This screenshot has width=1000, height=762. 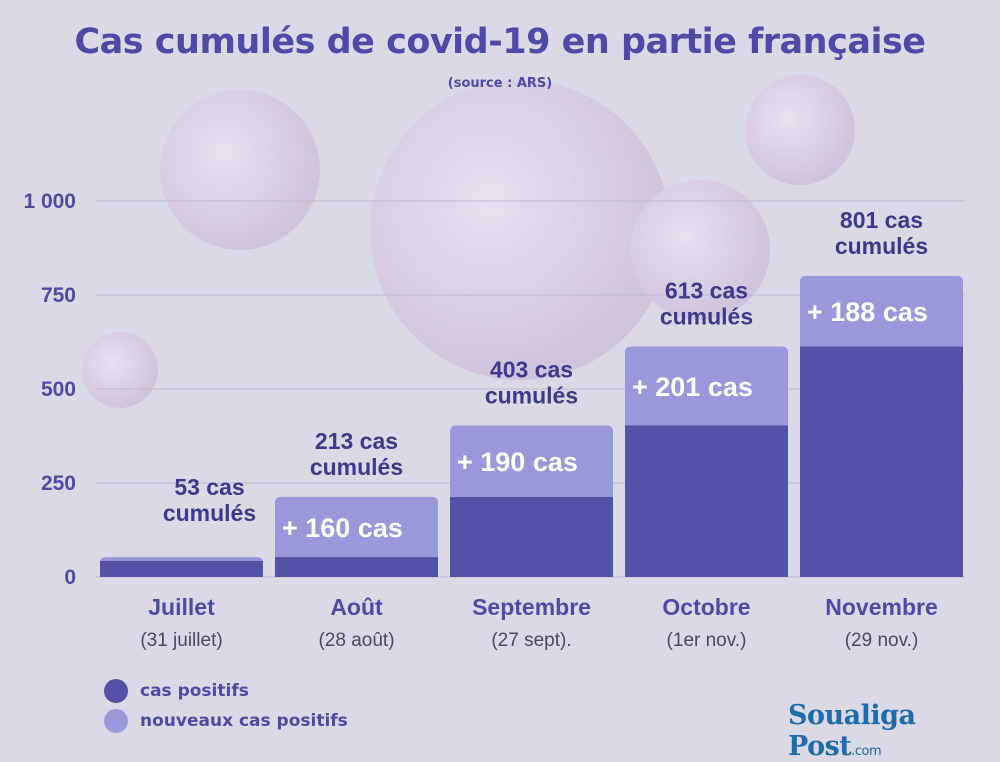 I want to click on x-category-label: Novembre, so click(x=881, y=607).